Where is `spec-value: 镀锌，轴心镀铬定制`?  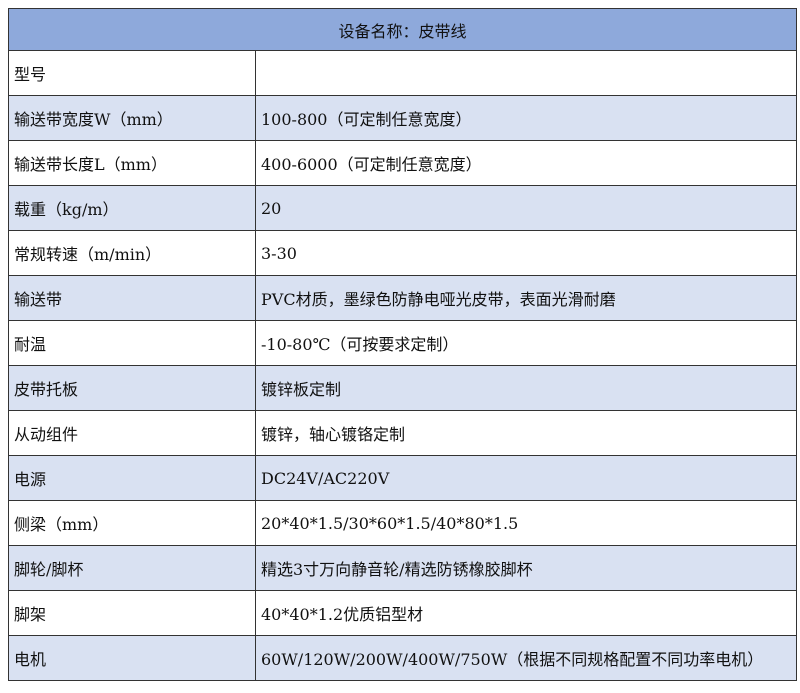
spec-value: 镀锌，轴心镀铬定制 is located at coordinates (526, 433).